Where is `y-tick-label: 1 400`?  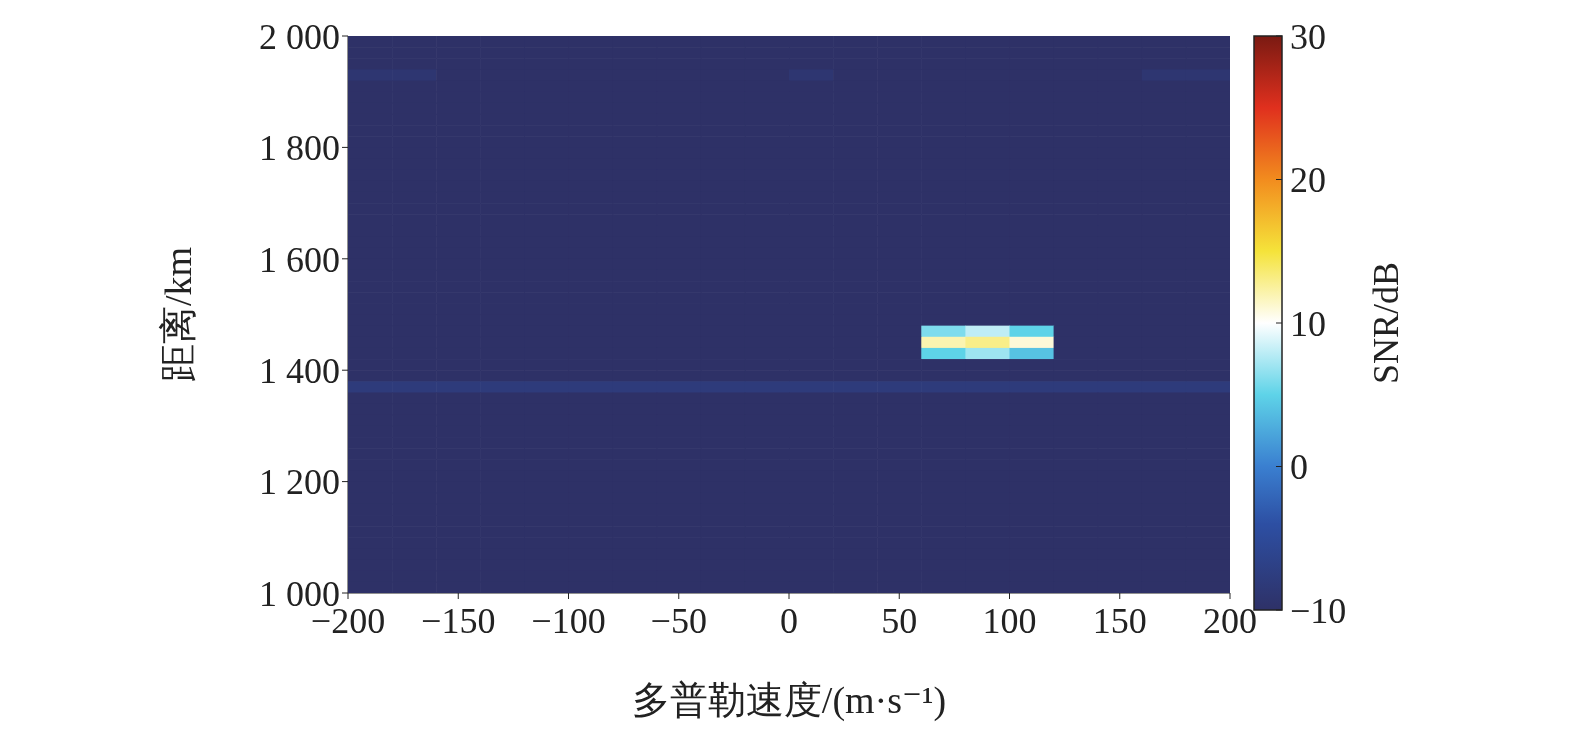
y-tick-label: 1 400 is located at coordinates (299, 370).